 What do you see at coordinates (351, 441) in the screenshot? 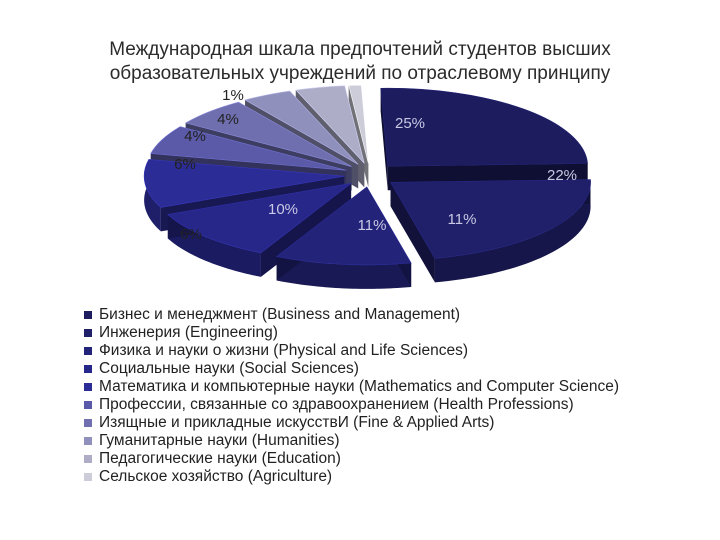
I see `legend-item-8: Гуманитарные науки (Humanities)` at bounding box center [351, 441].